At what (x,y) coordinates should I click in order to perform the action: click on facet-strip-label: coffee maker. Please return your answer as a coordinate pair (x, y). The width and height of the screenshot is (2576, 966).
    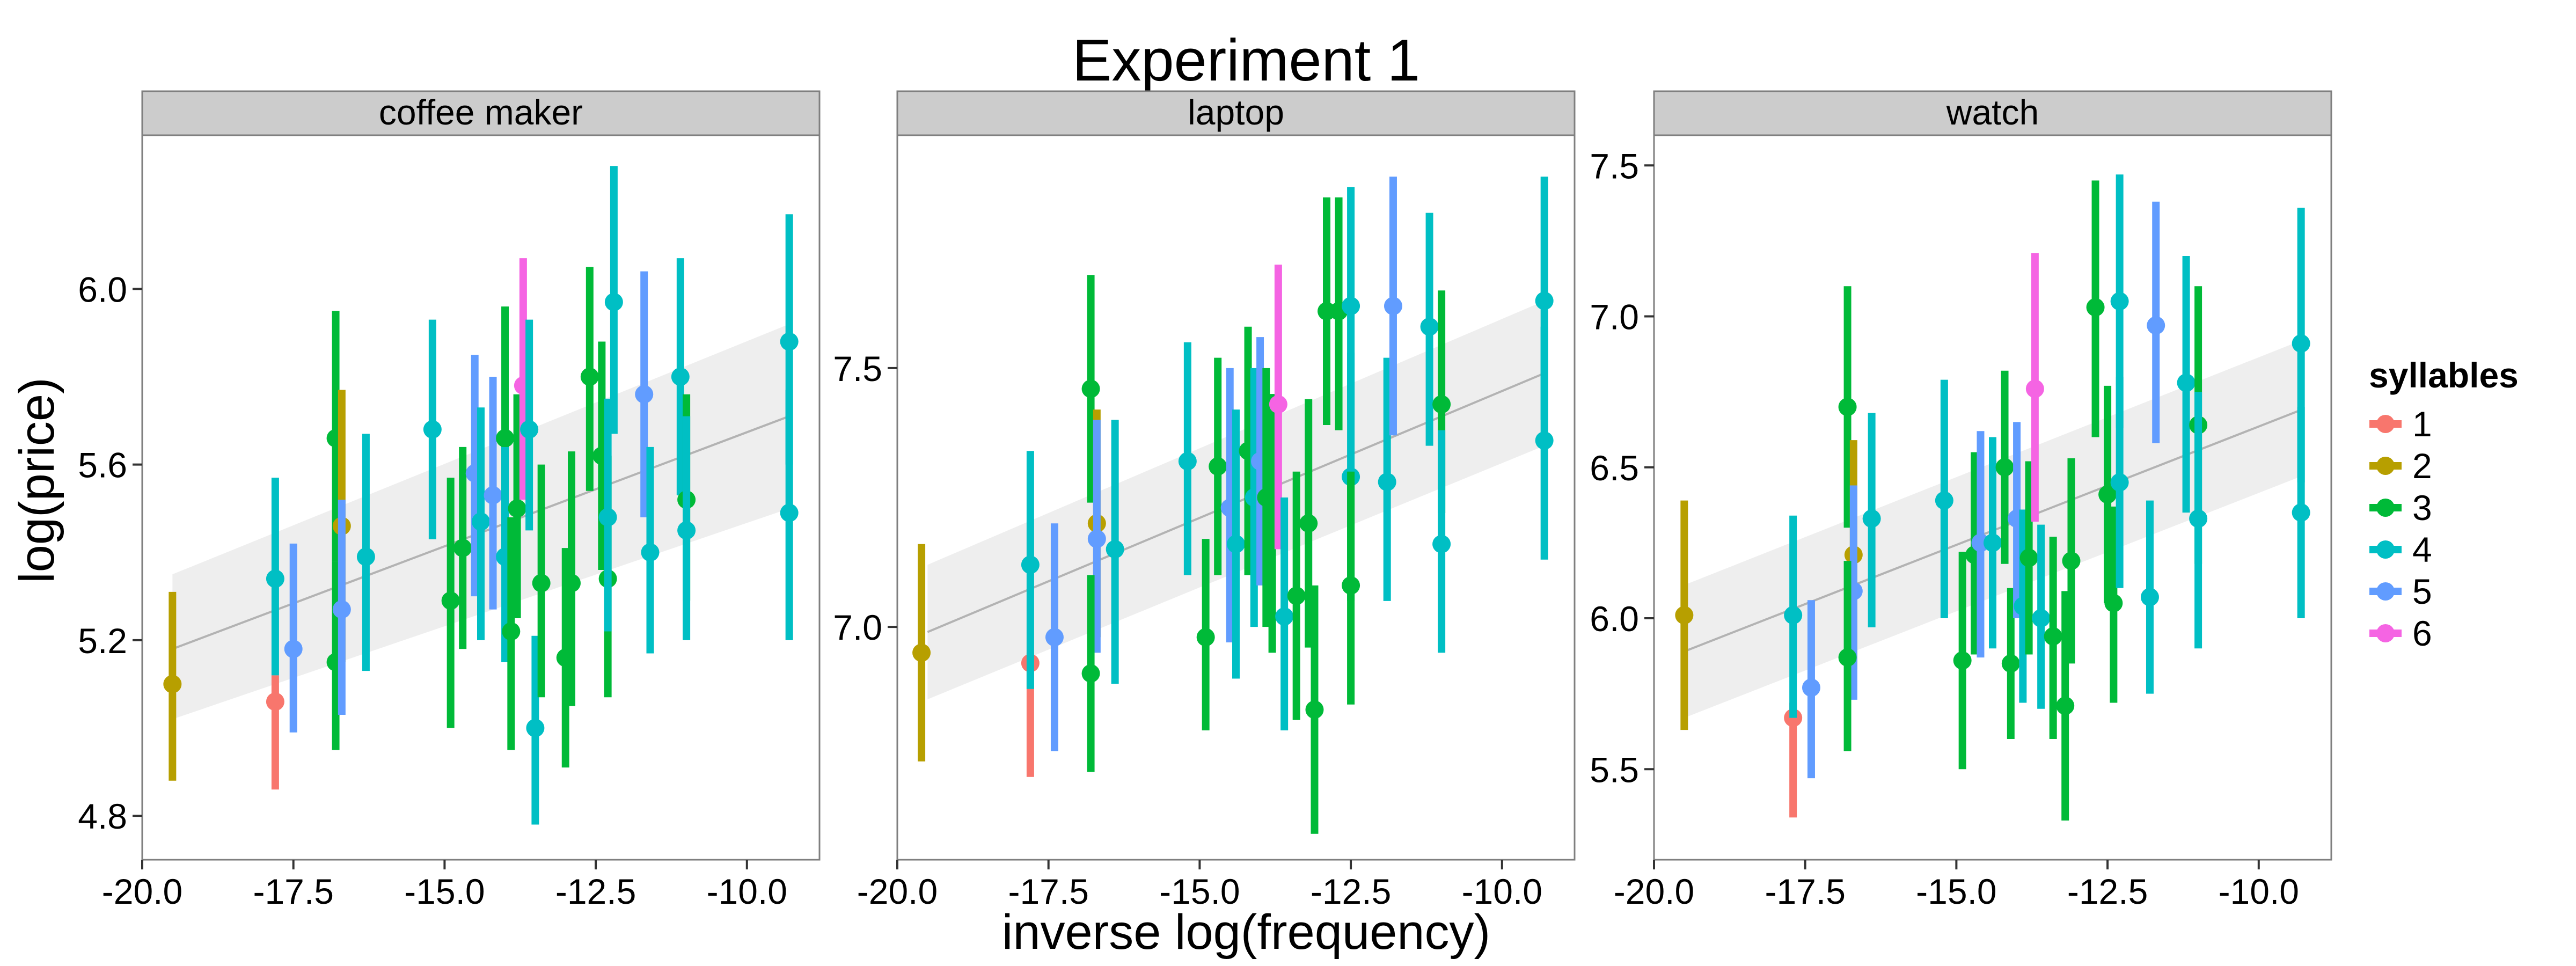
    Looking at the image, I should click on (481, 112).